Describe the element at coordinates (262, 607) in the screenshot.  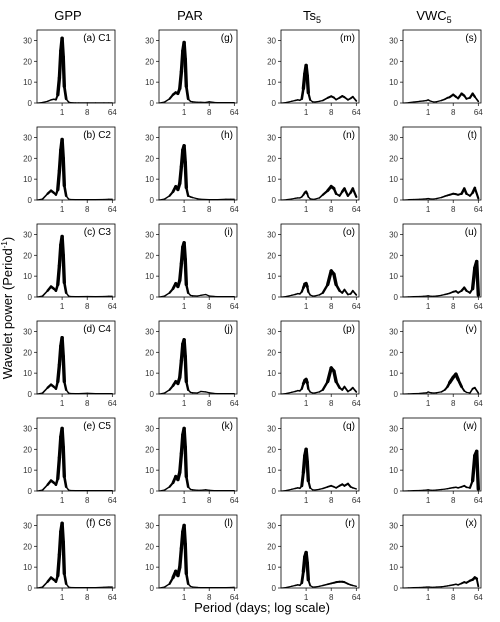
I see `x-axis-title: Period (days; log scale)` at that location.